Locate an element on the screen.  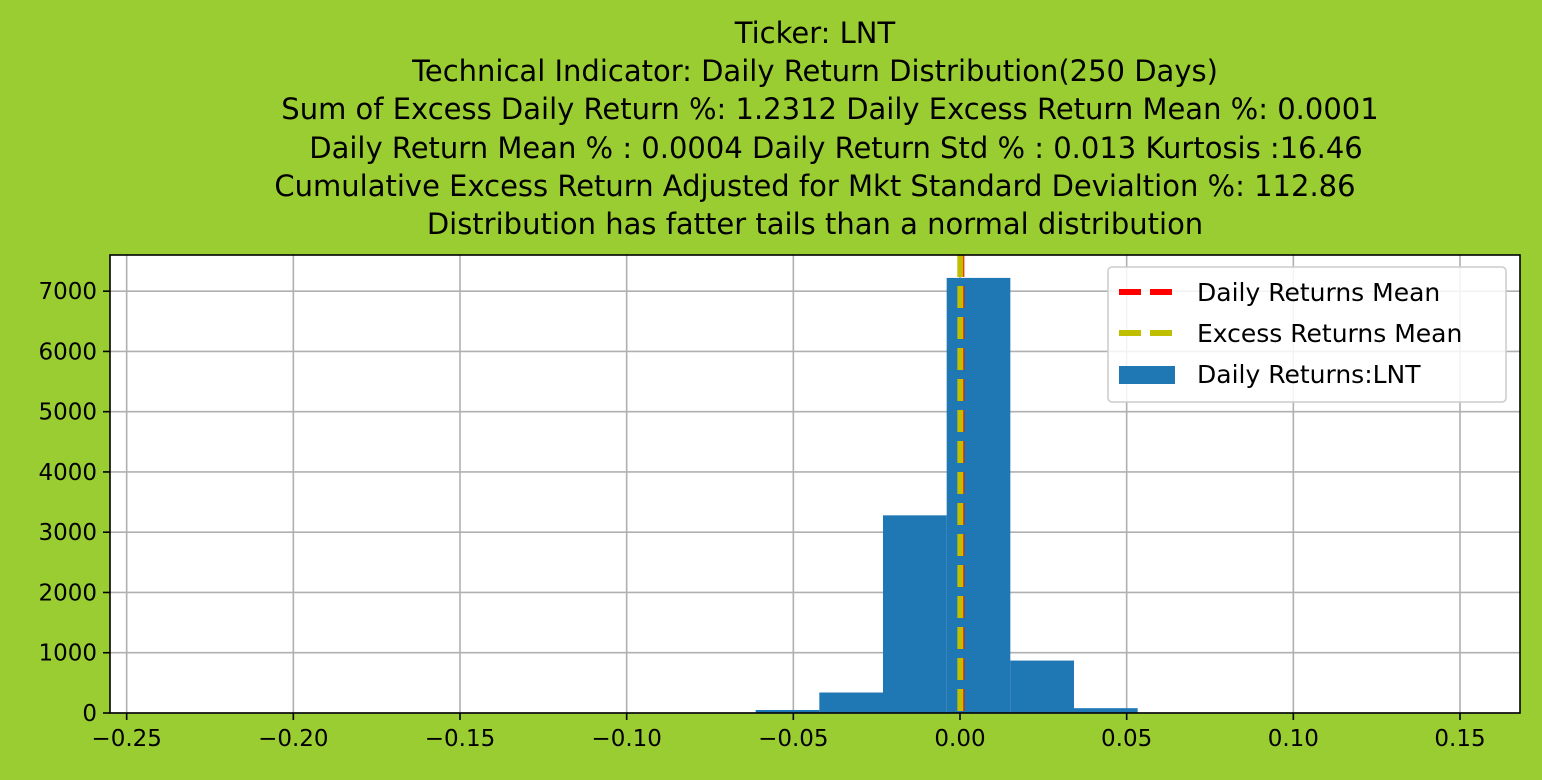
x-tick-label-7: 0.10 is located at coordinates (1293, 739).